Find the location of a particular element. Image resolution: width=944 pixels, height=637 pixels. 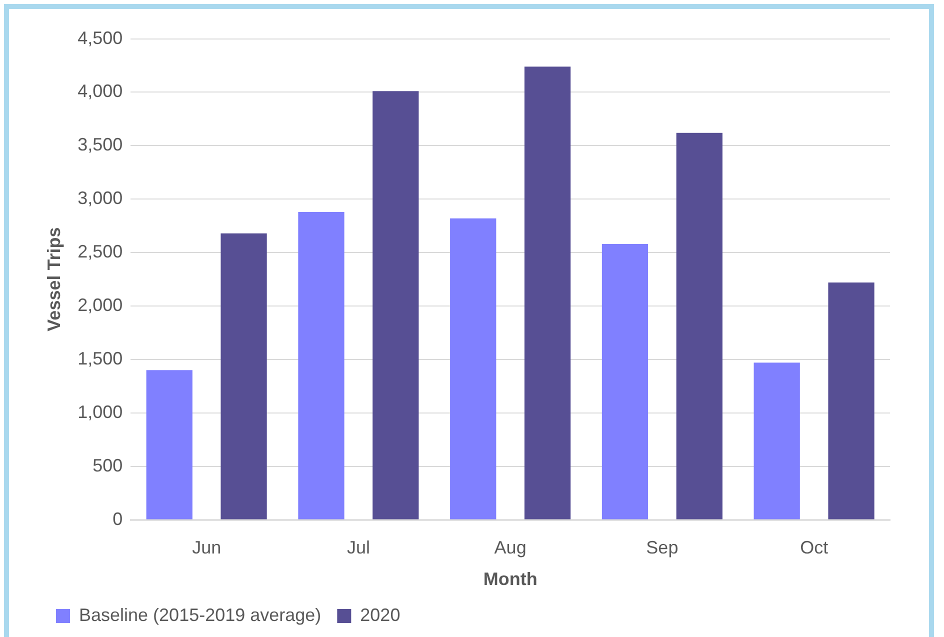

x-tick-label: Oct is located at coordinates (814, 548).